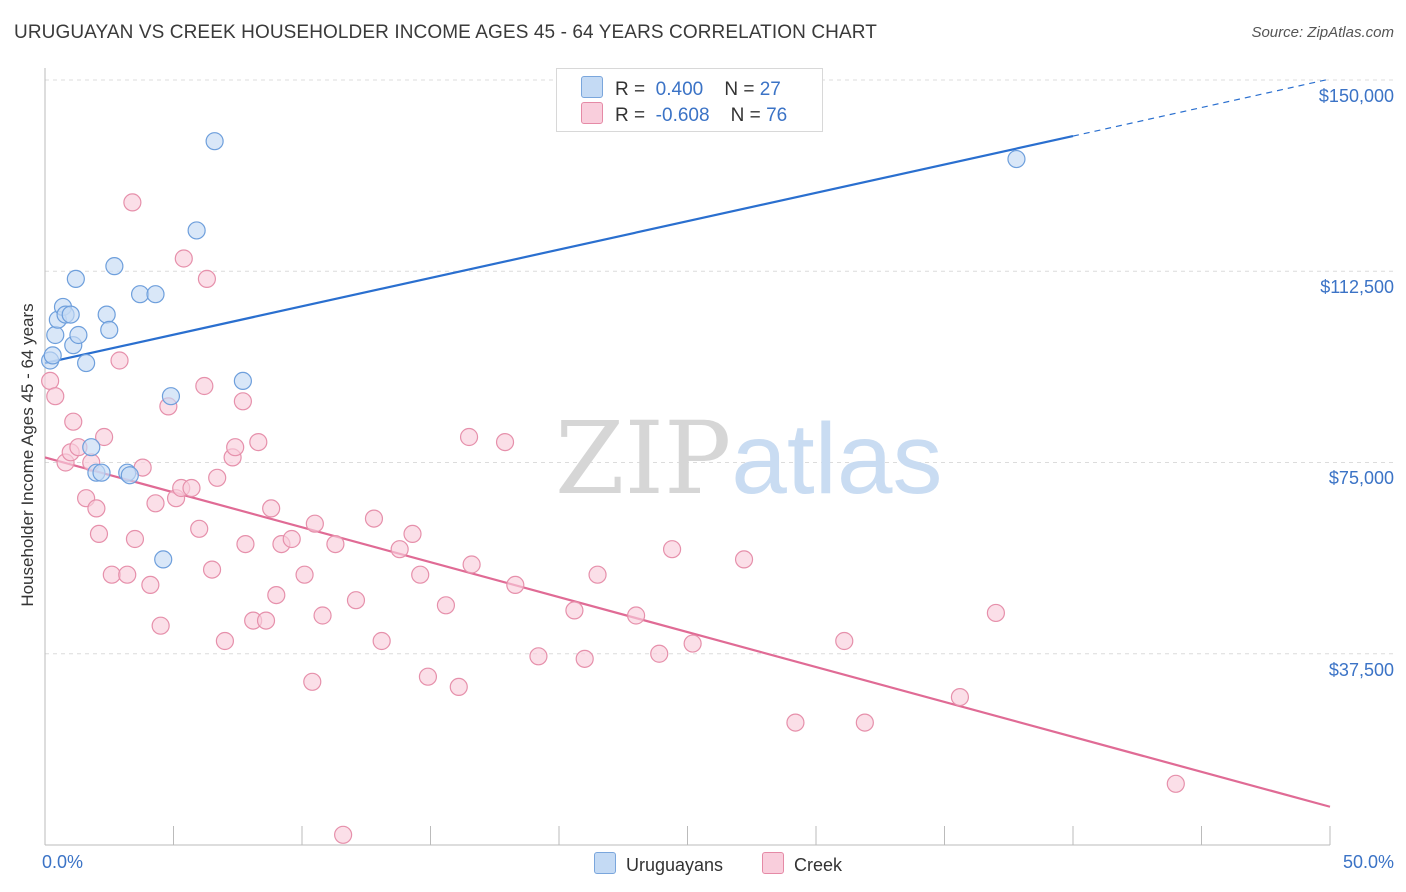  I want to click on r-value: 0.400, so click(679, 89).